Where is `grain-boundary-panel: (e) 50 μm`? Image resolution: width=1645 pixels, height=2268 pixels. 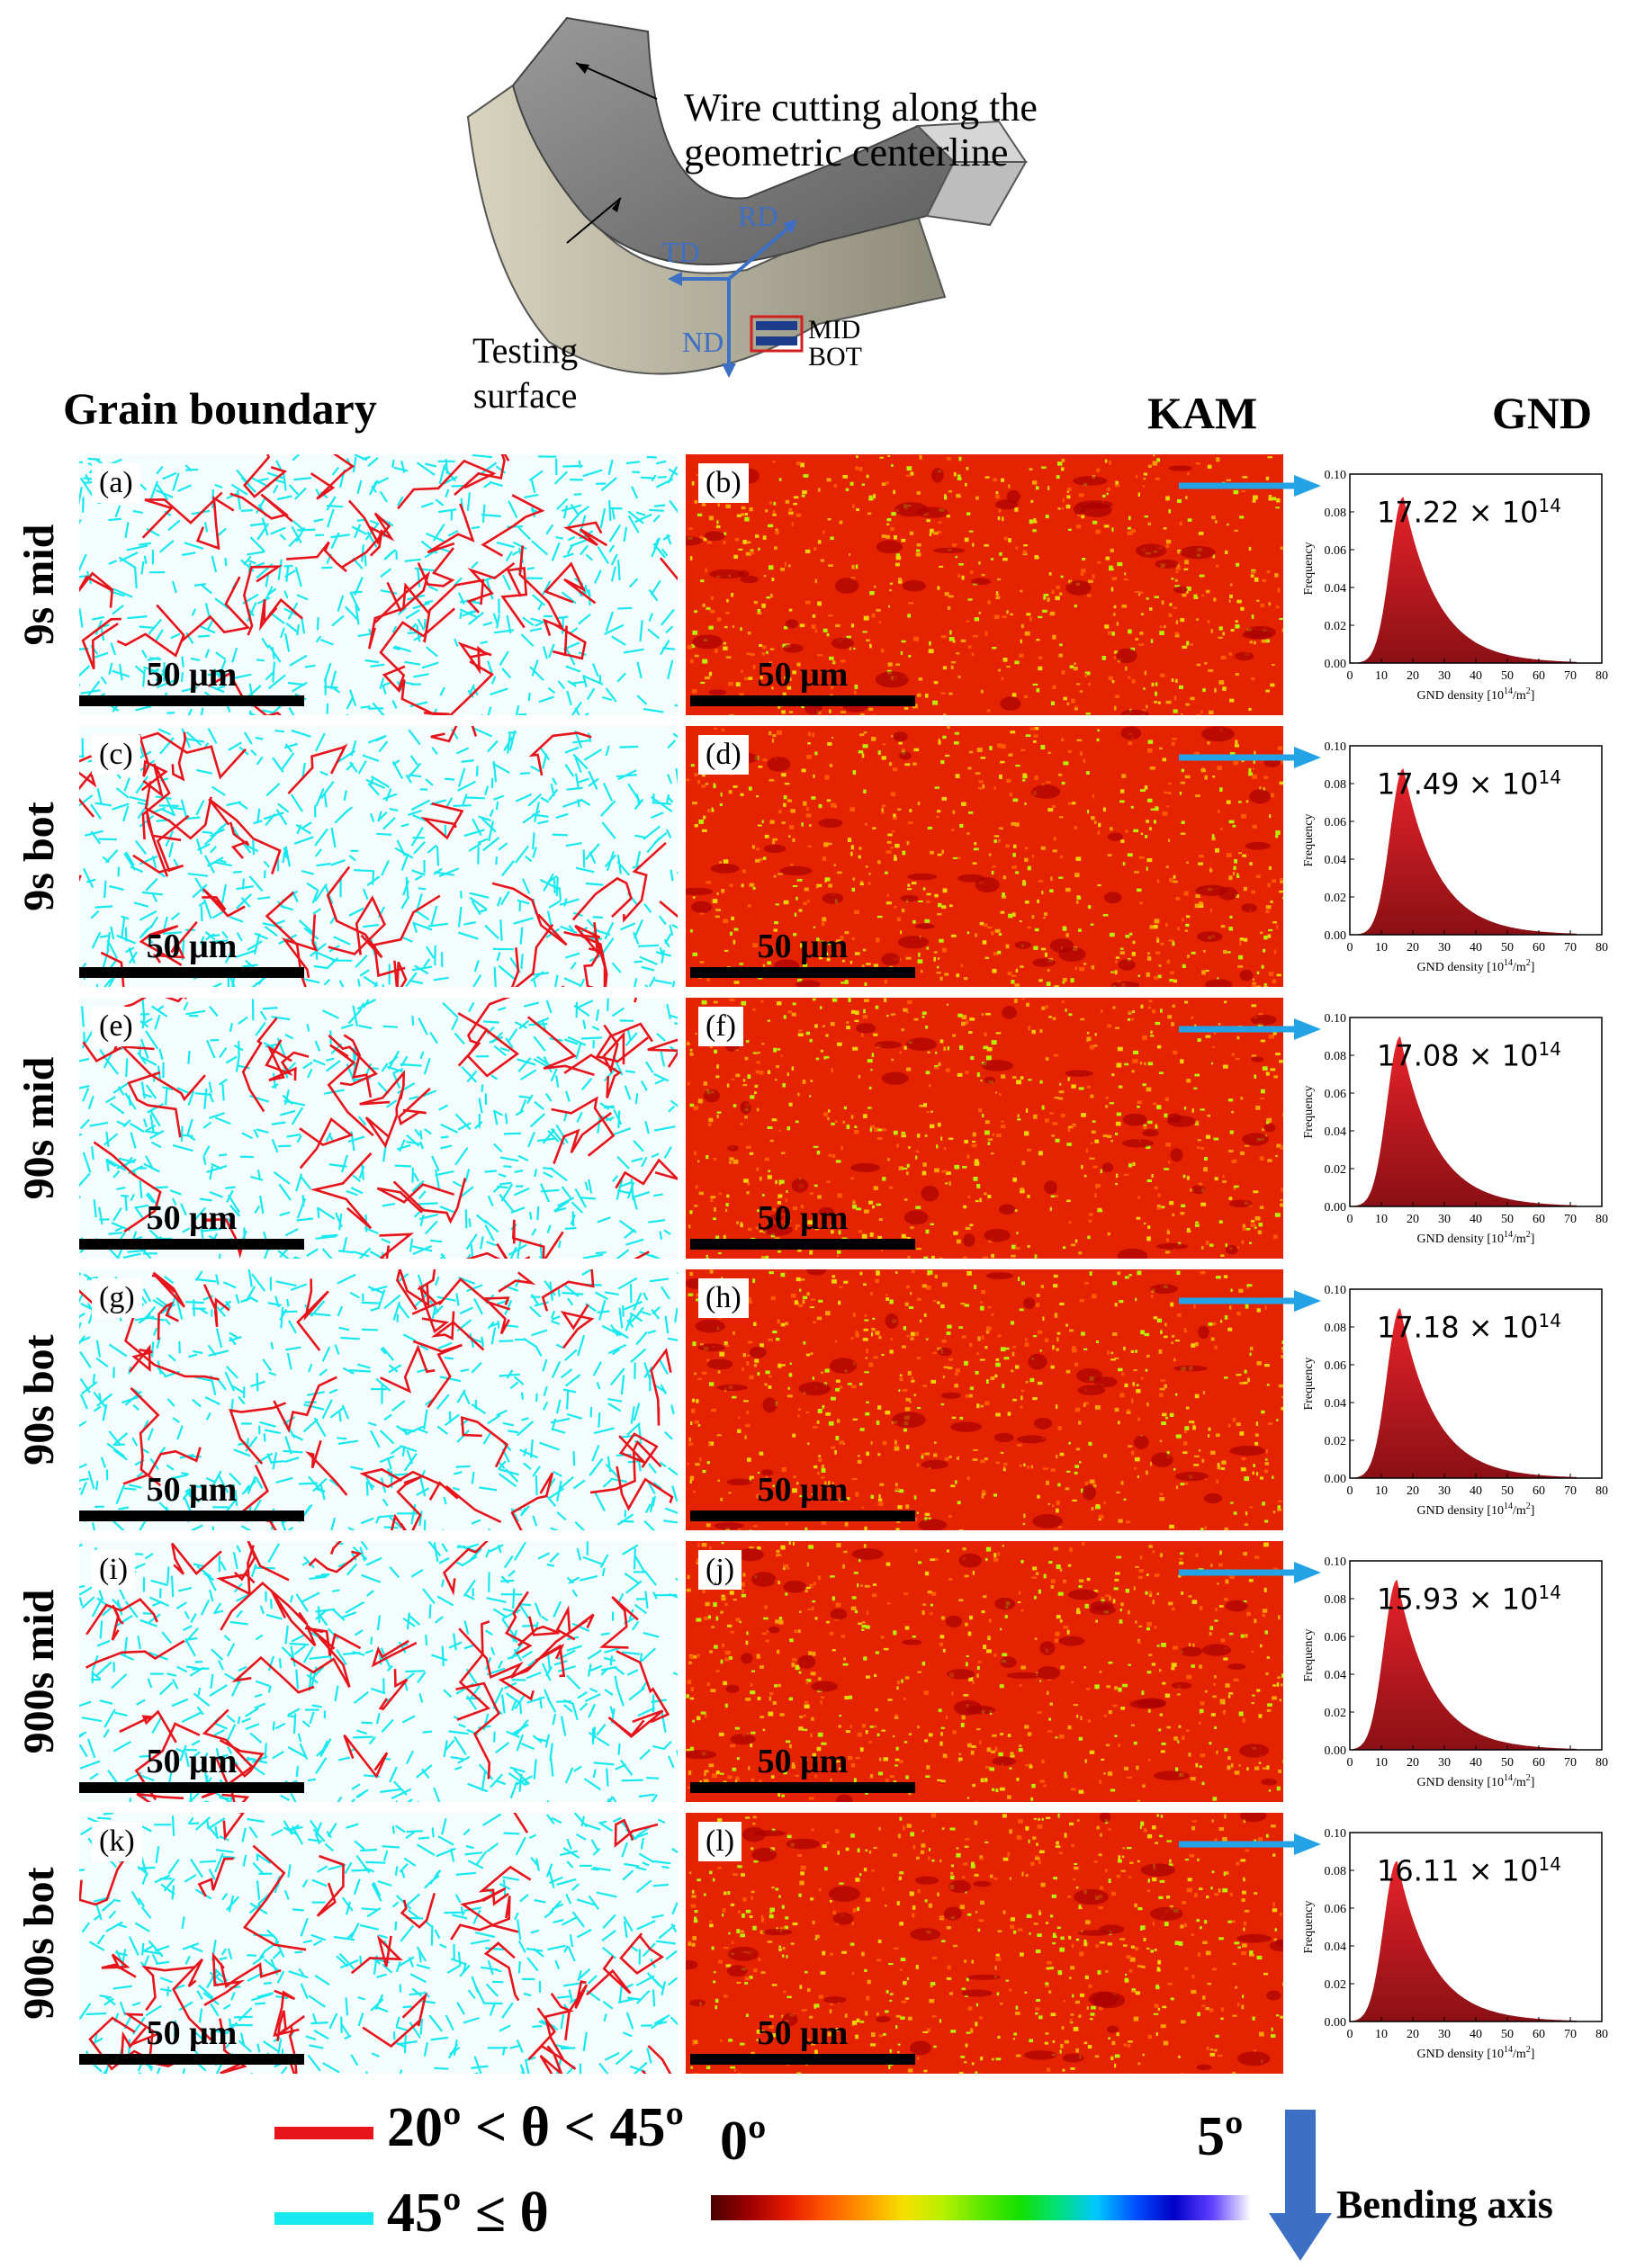 grain-boundary-panel: (e) 50 μm is located at coordinates (378, 1128).